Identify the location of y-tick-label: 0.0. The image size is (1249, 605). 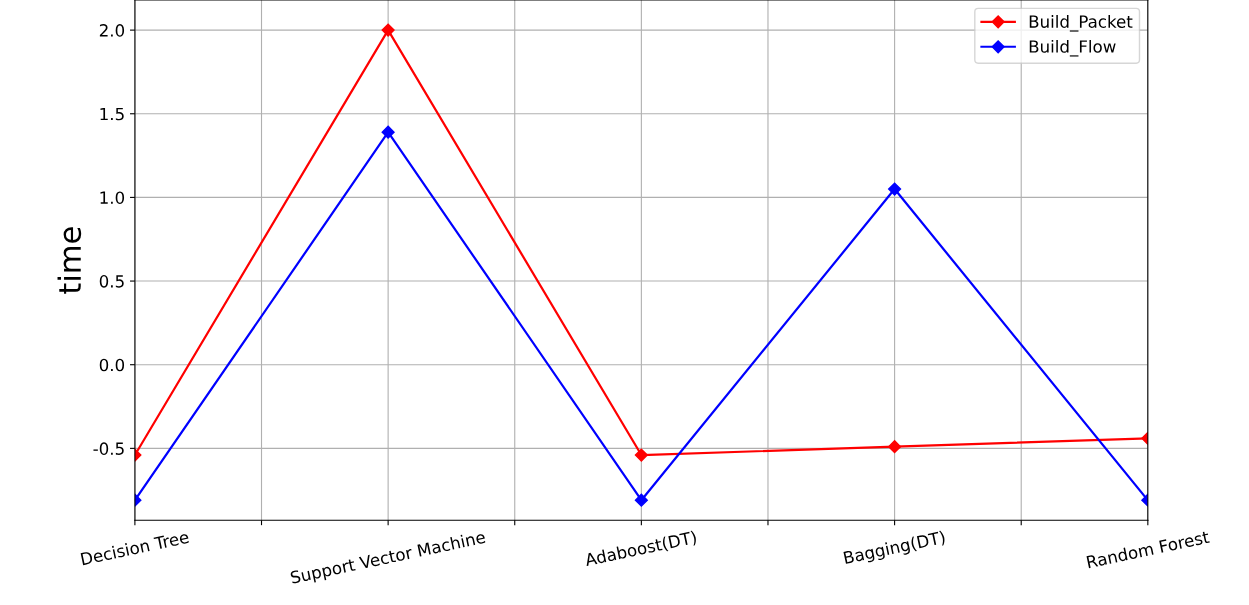
(112, 365).